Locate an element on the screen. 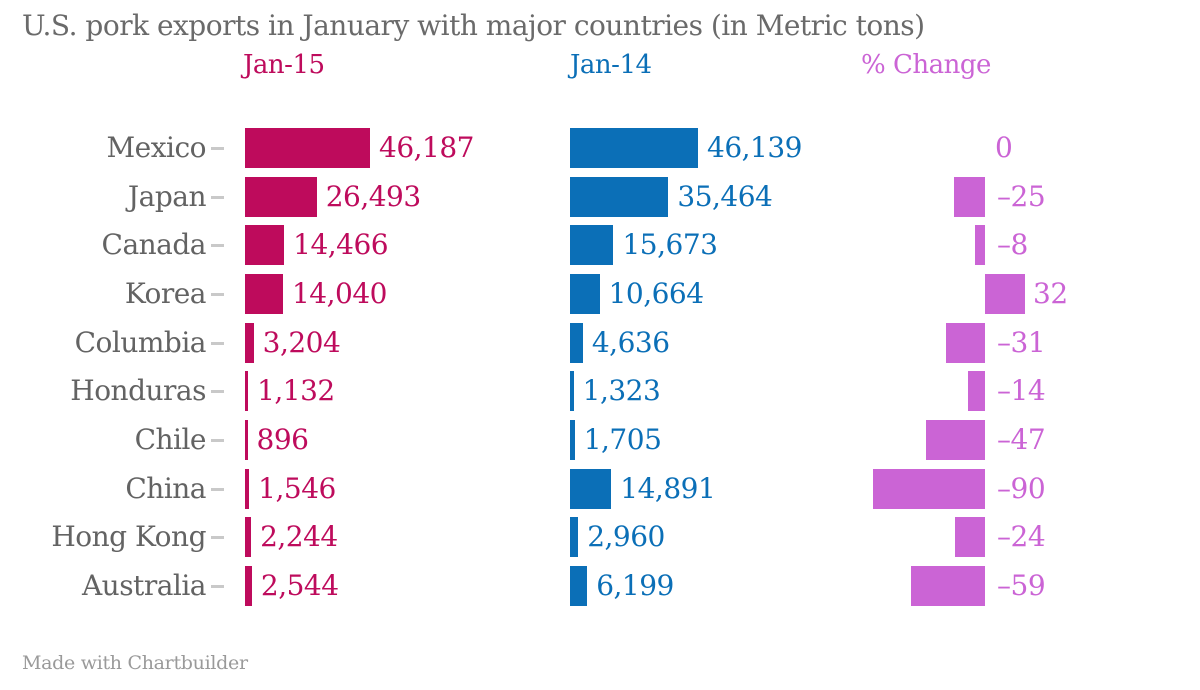 This screenshot has height=690, width=1200. value-label-jan14: 14,891 is located at coordinates (668, 488).